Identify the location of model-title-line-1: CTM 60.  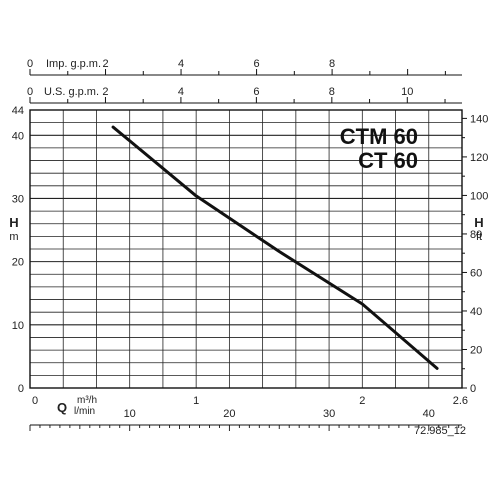
(379, 136).